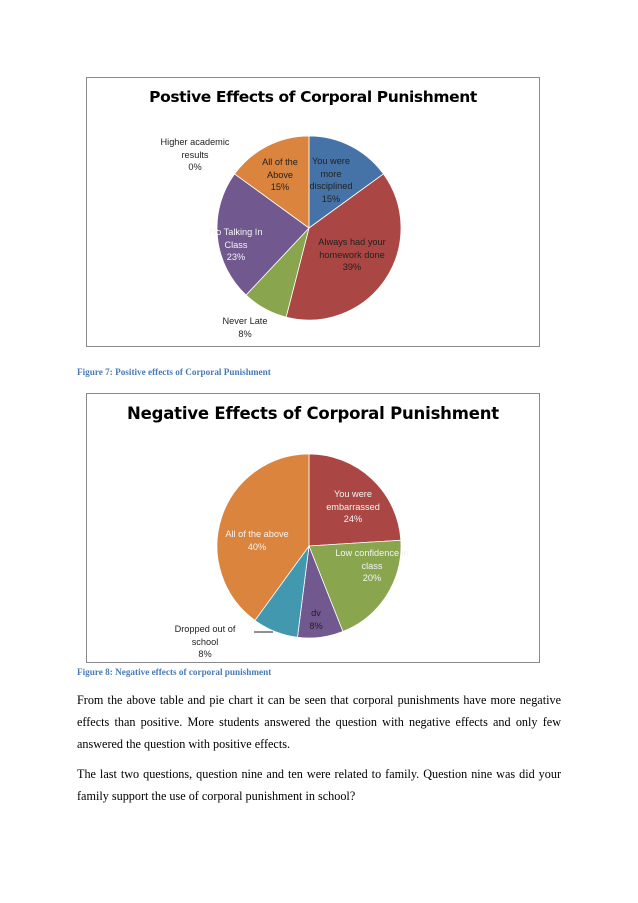  Describe the element at coordinates (257, 534) in the screenshot. I see `label-text: All of the above` at that location.